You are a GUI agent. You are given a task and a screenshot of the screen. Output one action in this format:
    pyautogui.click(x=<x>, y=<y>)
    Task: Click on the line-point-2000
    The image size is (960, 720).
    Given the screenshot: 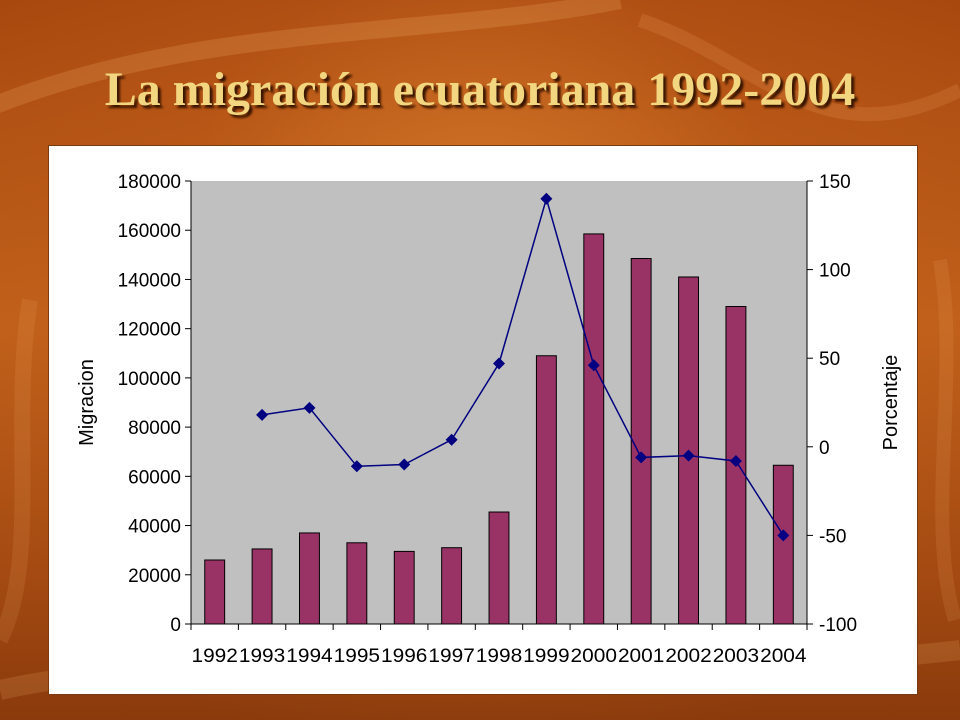 What is the action you would take?
    pyautogui.click(x=593, y=365)
    